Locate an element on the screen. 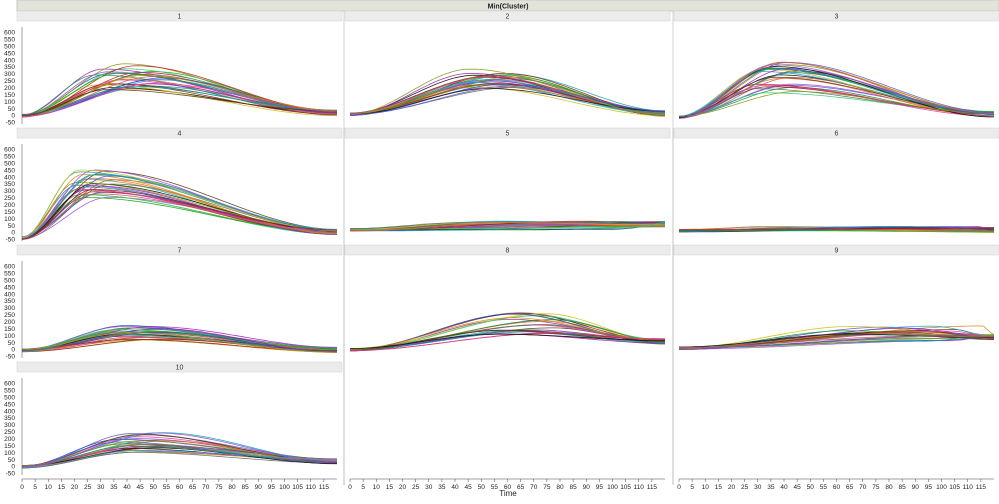 The height and width of the screenshot is (504, 999). panel-label: 6 is located at coordinates (837, 134).